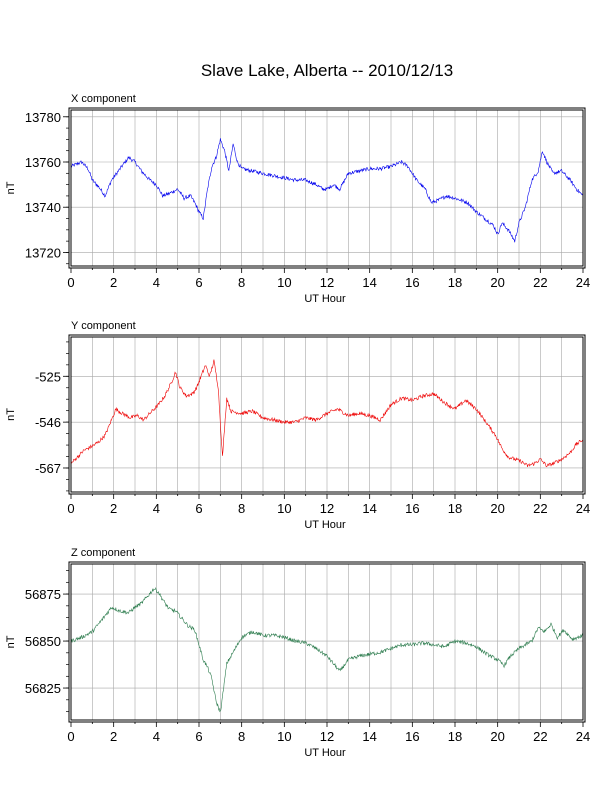  Describe the element at coordinates (43, 641) in the screenshot. I see `y-tick-label: 56850` at that location.